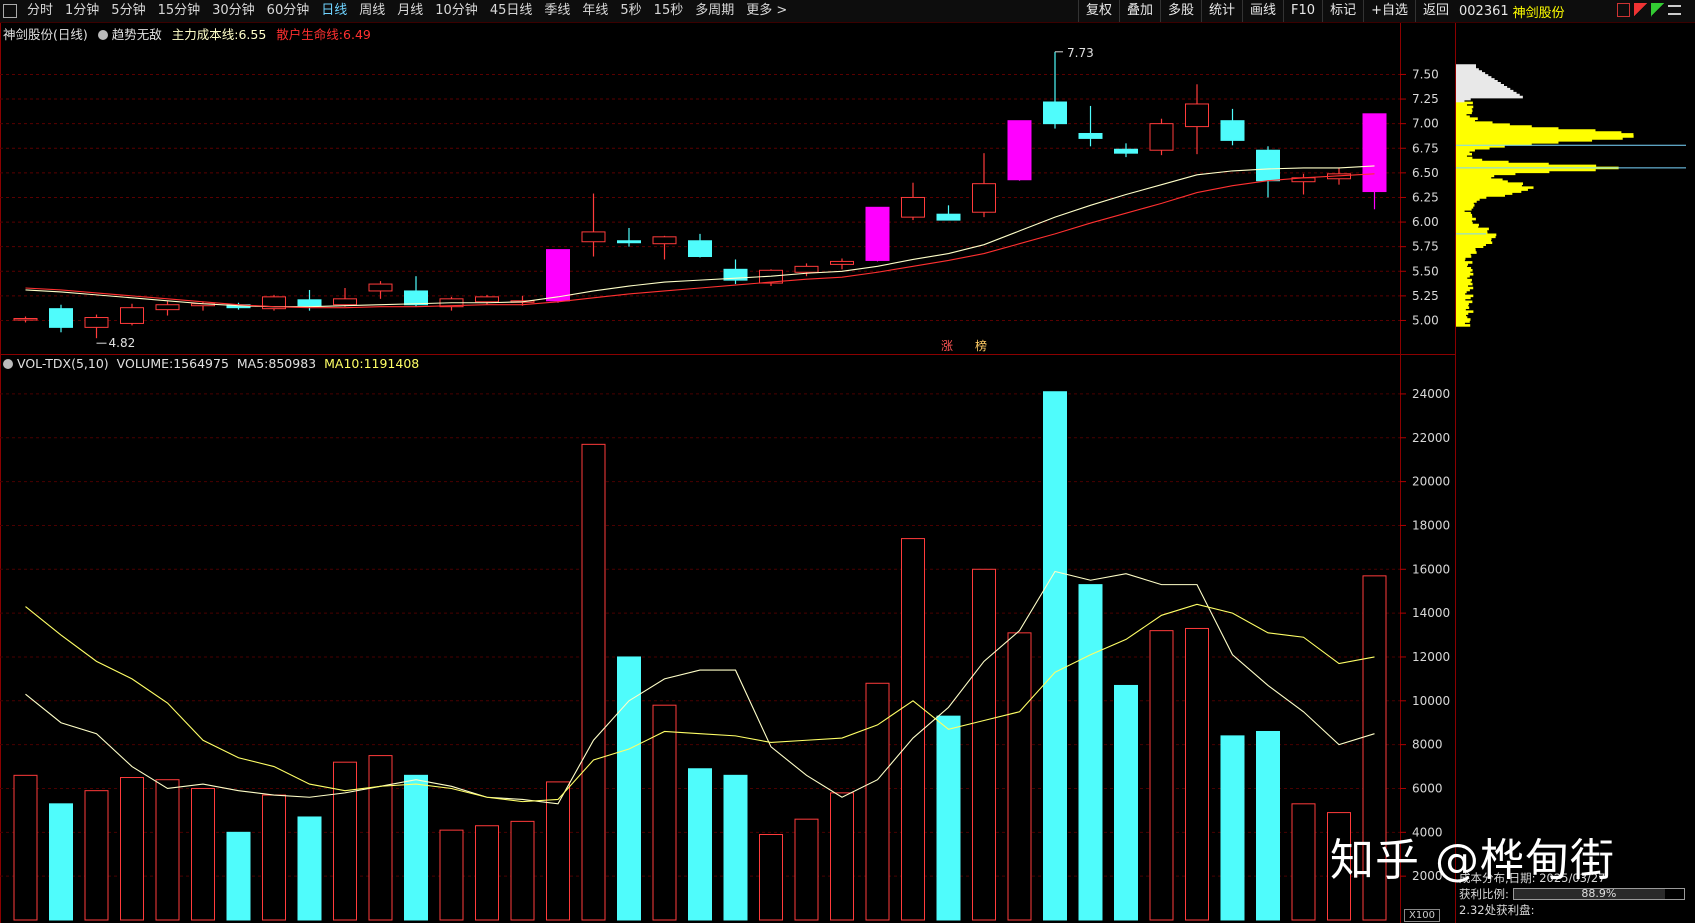 The image size is (1695, 923). I want to click on price-tick-label: 5.75, so click(1425, 247).